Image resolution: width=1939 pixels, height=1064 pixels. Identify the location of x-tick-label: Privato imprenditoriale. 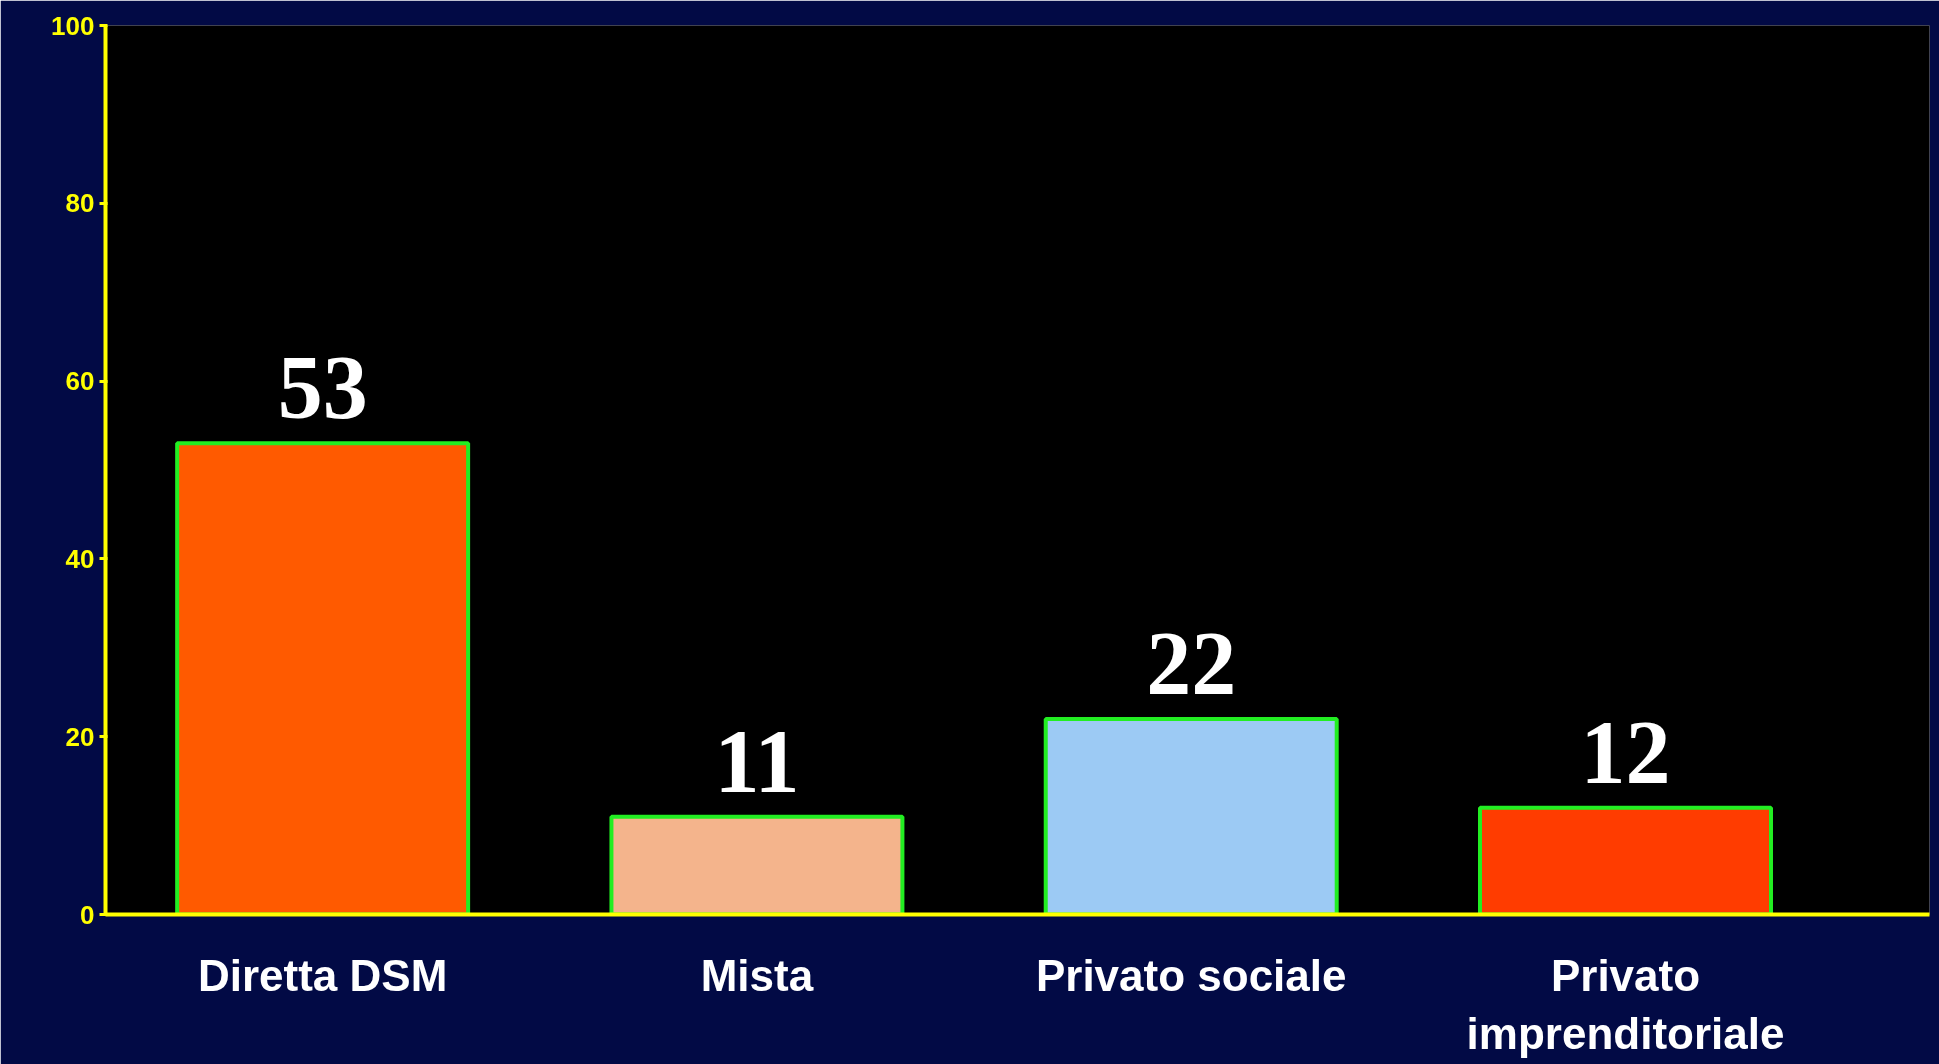
(1625, 1004).